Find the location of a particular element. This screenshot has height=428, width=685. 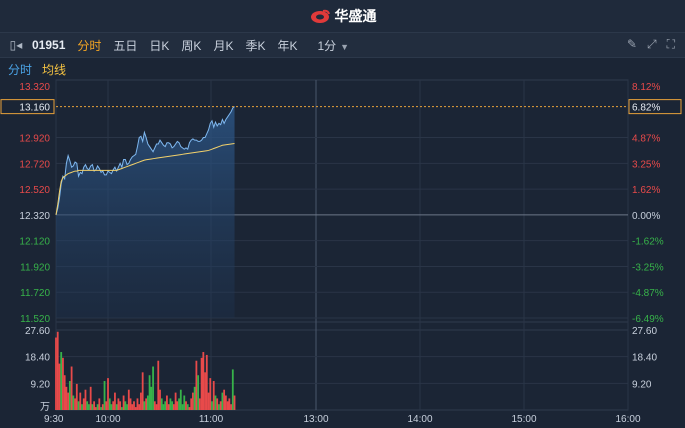

brand-logo: 华盛通 is located at coordinates (343, 16).